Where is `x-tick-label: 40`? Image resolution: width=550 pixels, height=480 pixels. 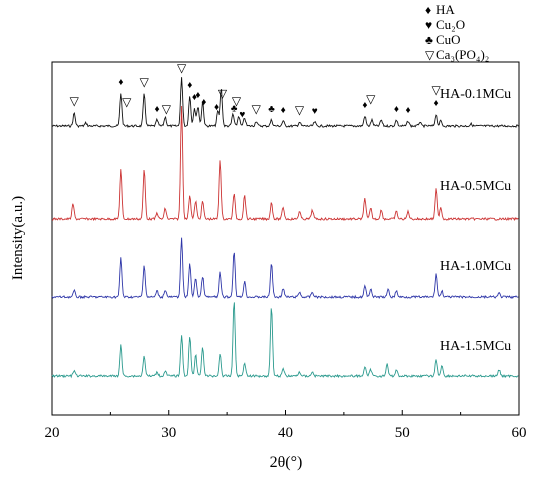
x-tick-label: 40 is located at coordinates (285, 433).